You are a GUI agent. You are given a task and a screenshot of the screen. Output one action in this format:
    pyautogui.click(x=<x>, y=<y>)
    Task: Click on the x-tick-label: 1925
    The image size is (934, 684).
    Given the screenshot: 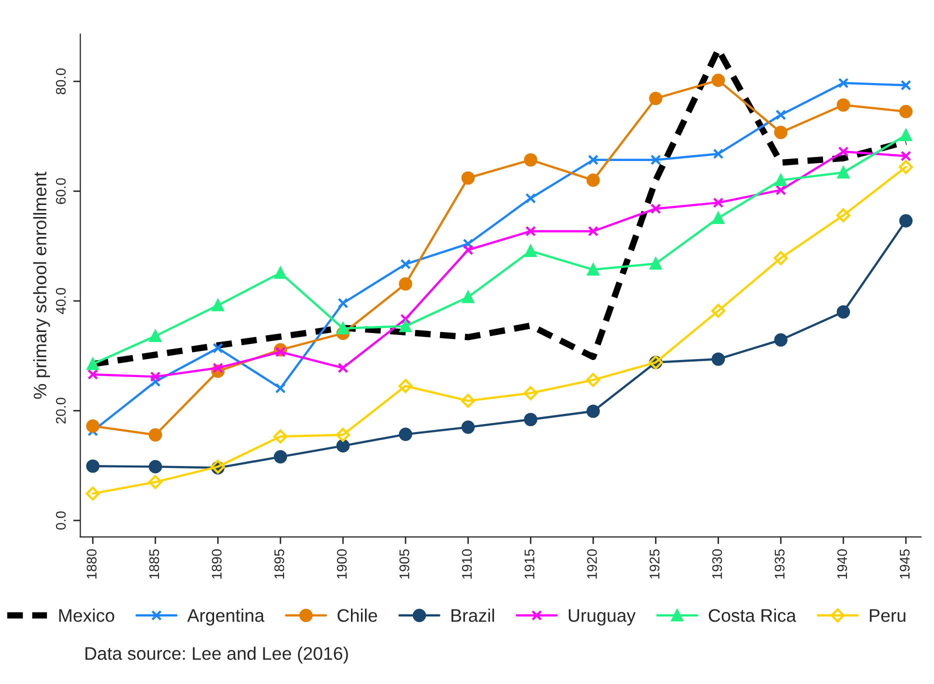 What is the action you would take?
    pyautogui.click(x=655, y=564)
    